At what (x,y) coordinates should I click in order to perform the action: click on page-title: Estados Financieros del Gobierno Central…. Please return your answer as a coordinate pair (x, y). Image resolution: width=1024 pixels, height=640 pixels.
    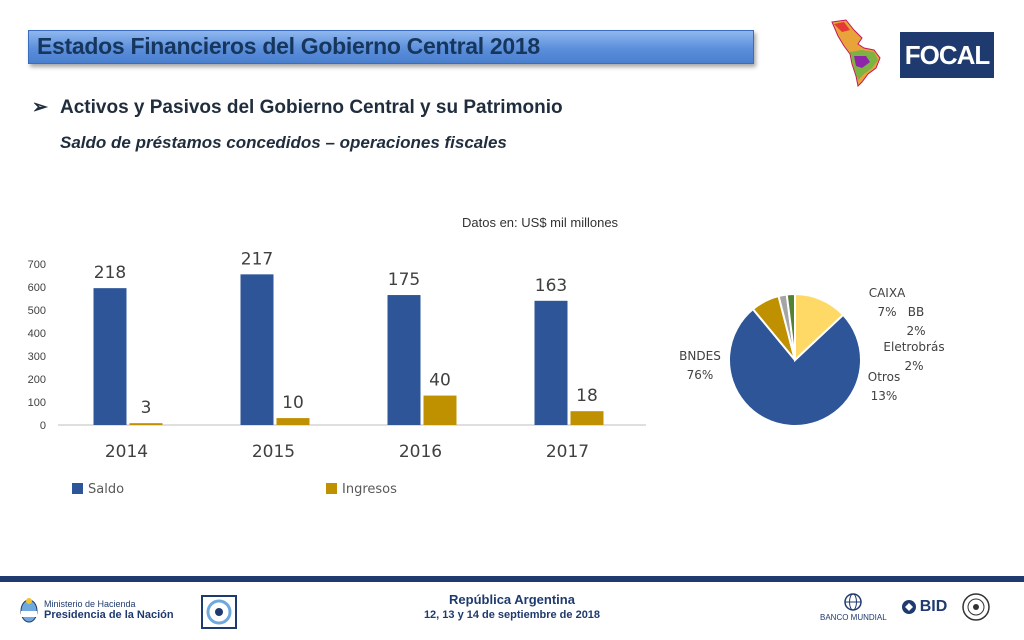
    Looking at the image, I should click on (288, 46).